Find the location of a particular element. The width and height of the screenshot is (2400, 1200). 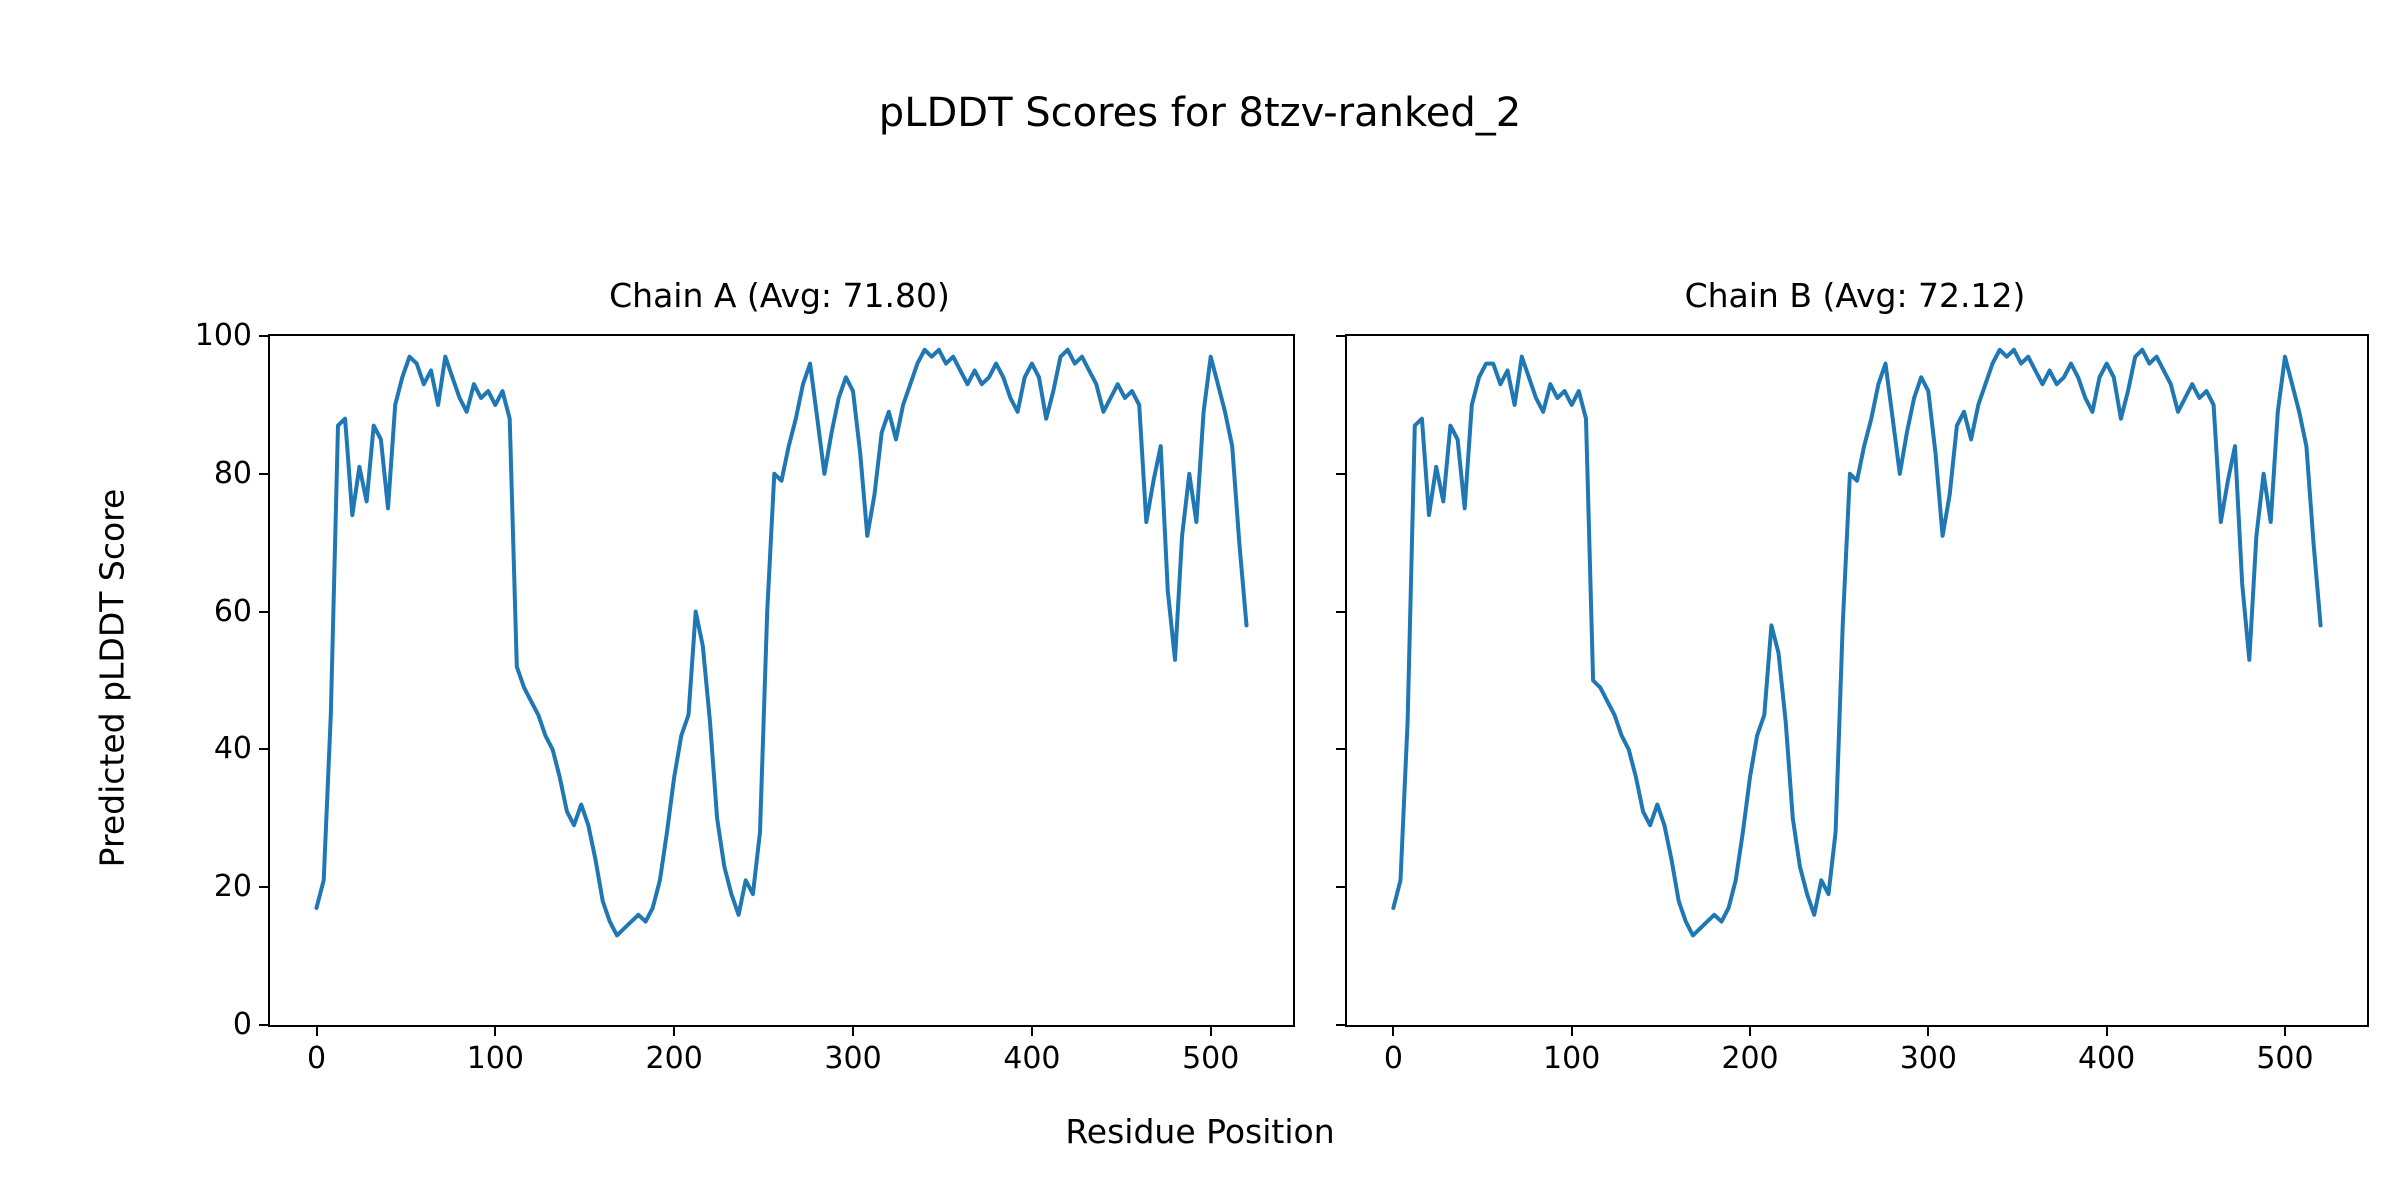

y-axis-label: Predicted pLDDT Score is located at coordinates (112, 678).